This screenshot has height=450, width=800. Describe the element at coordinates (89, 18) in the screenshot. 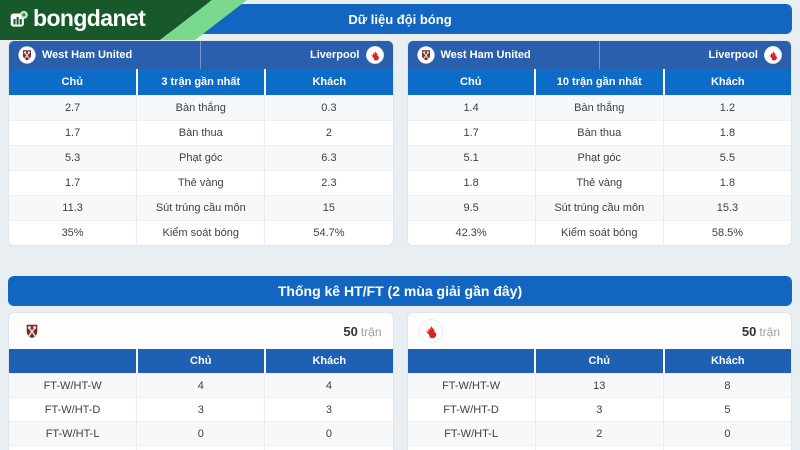

I see `brand-name: bongdanet` at that location.